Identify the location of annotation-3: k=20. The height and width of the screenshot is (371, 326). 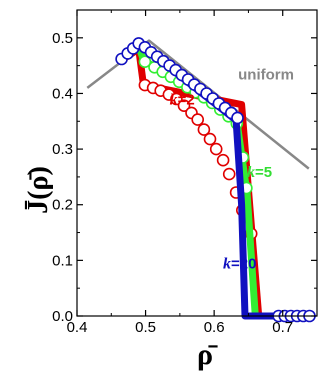
(239, 264).